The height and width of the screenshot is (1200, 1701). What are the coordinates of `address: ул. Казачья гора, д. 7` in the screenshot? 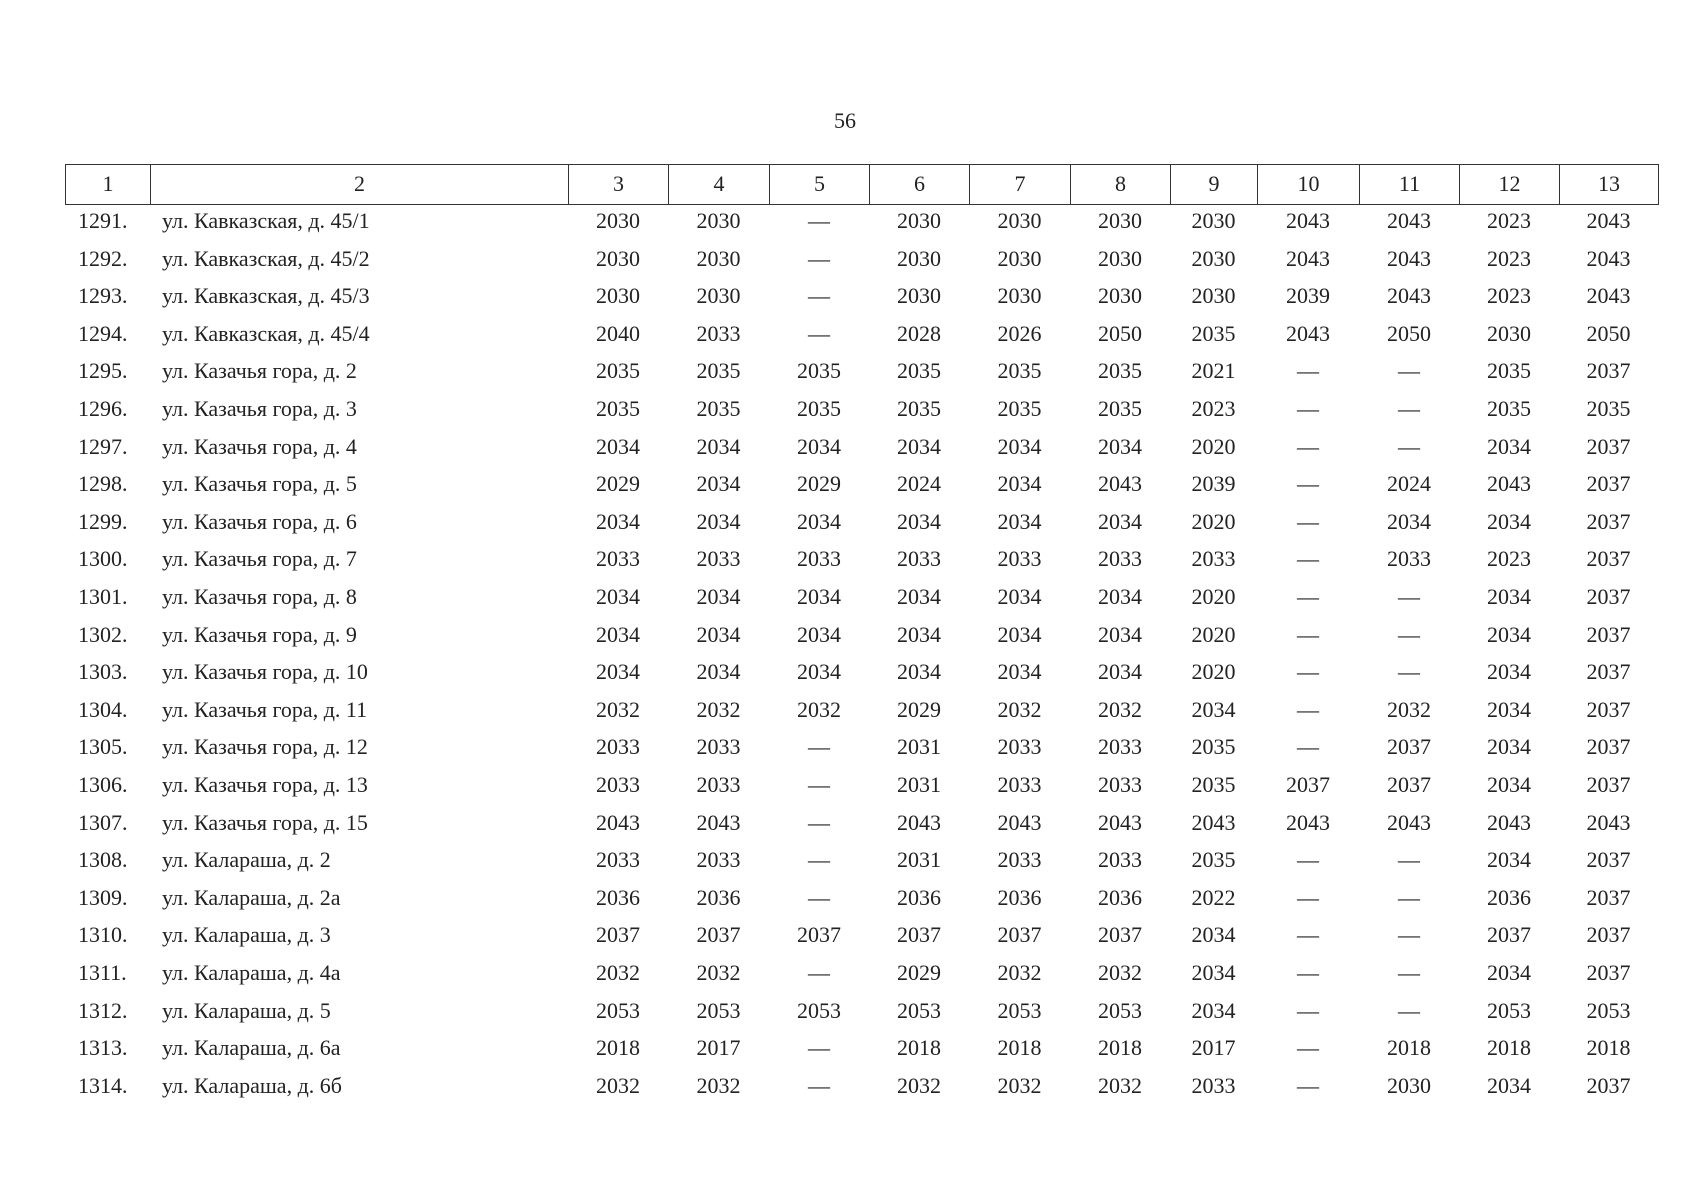 It's located at (259, 559).